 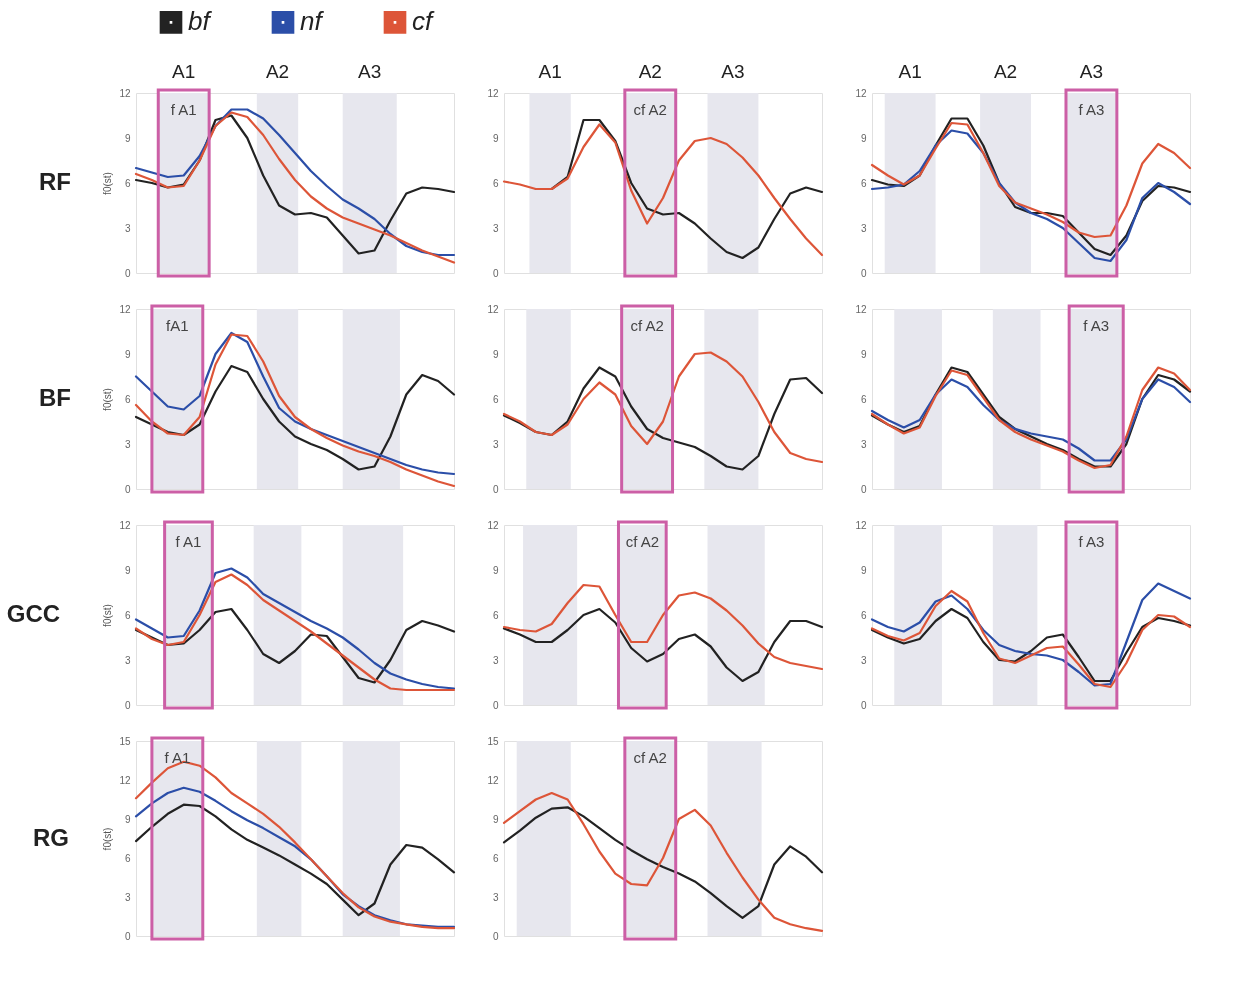 I want to click on legend-label: bf, so click(x=200, y=21).